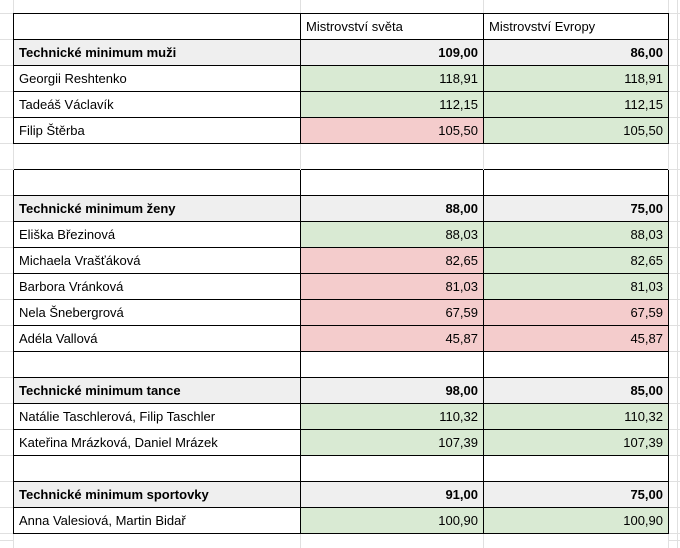 The width and height of the screenshot is (680, 548). What do you see at coordinates (576, 416) in the screenshot?
I see `europe-score-cell: 110,32` at bounding box center [576, 416].